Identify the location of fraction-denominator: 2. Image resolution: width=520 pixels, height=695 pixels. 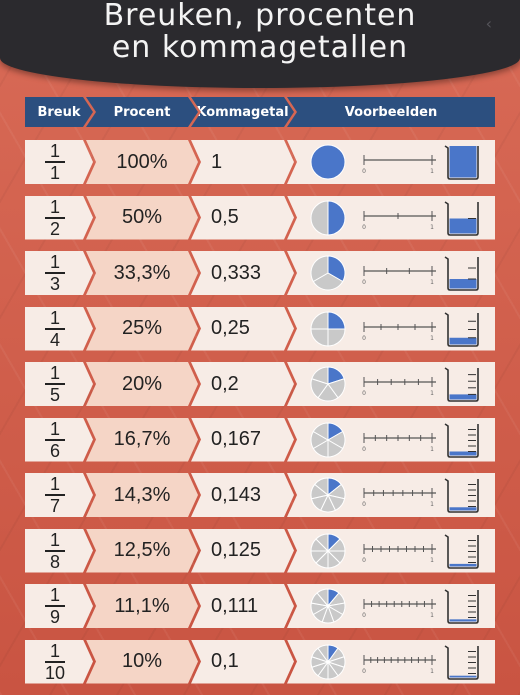
(54, 228).